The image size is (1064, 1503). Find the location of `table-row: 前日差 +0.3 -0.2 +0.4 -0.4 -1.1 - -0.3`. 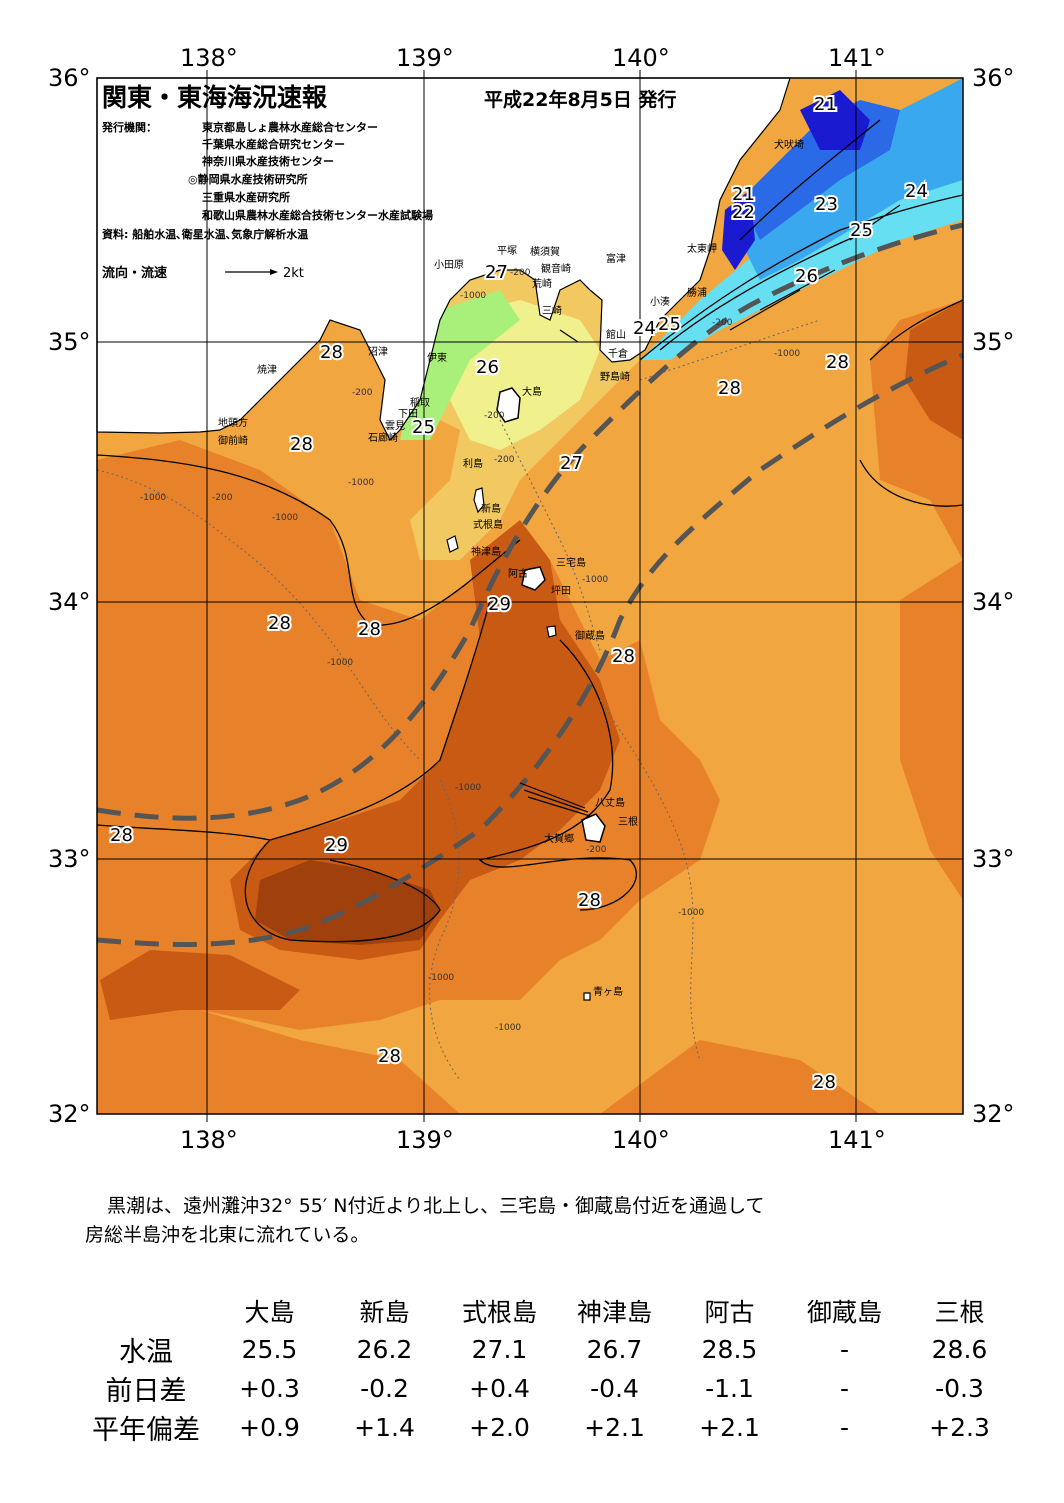

table-row: 前日差 +0.3 -0.2 +0.4 -0.4 -1.1 - -0.3 is located at coordinates (548, 1388).